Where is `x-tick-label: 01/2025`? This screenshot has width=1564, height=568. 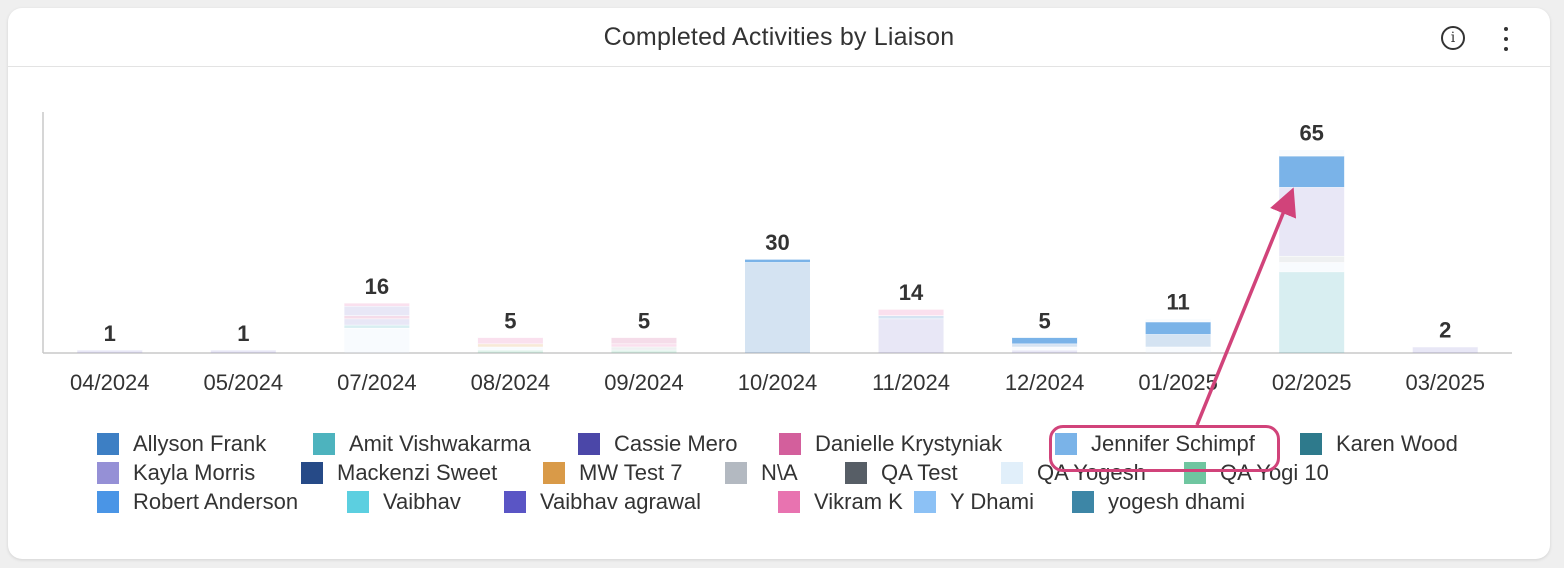 x-tick-label: 01/2025 is located at coordinates (1178, 382).